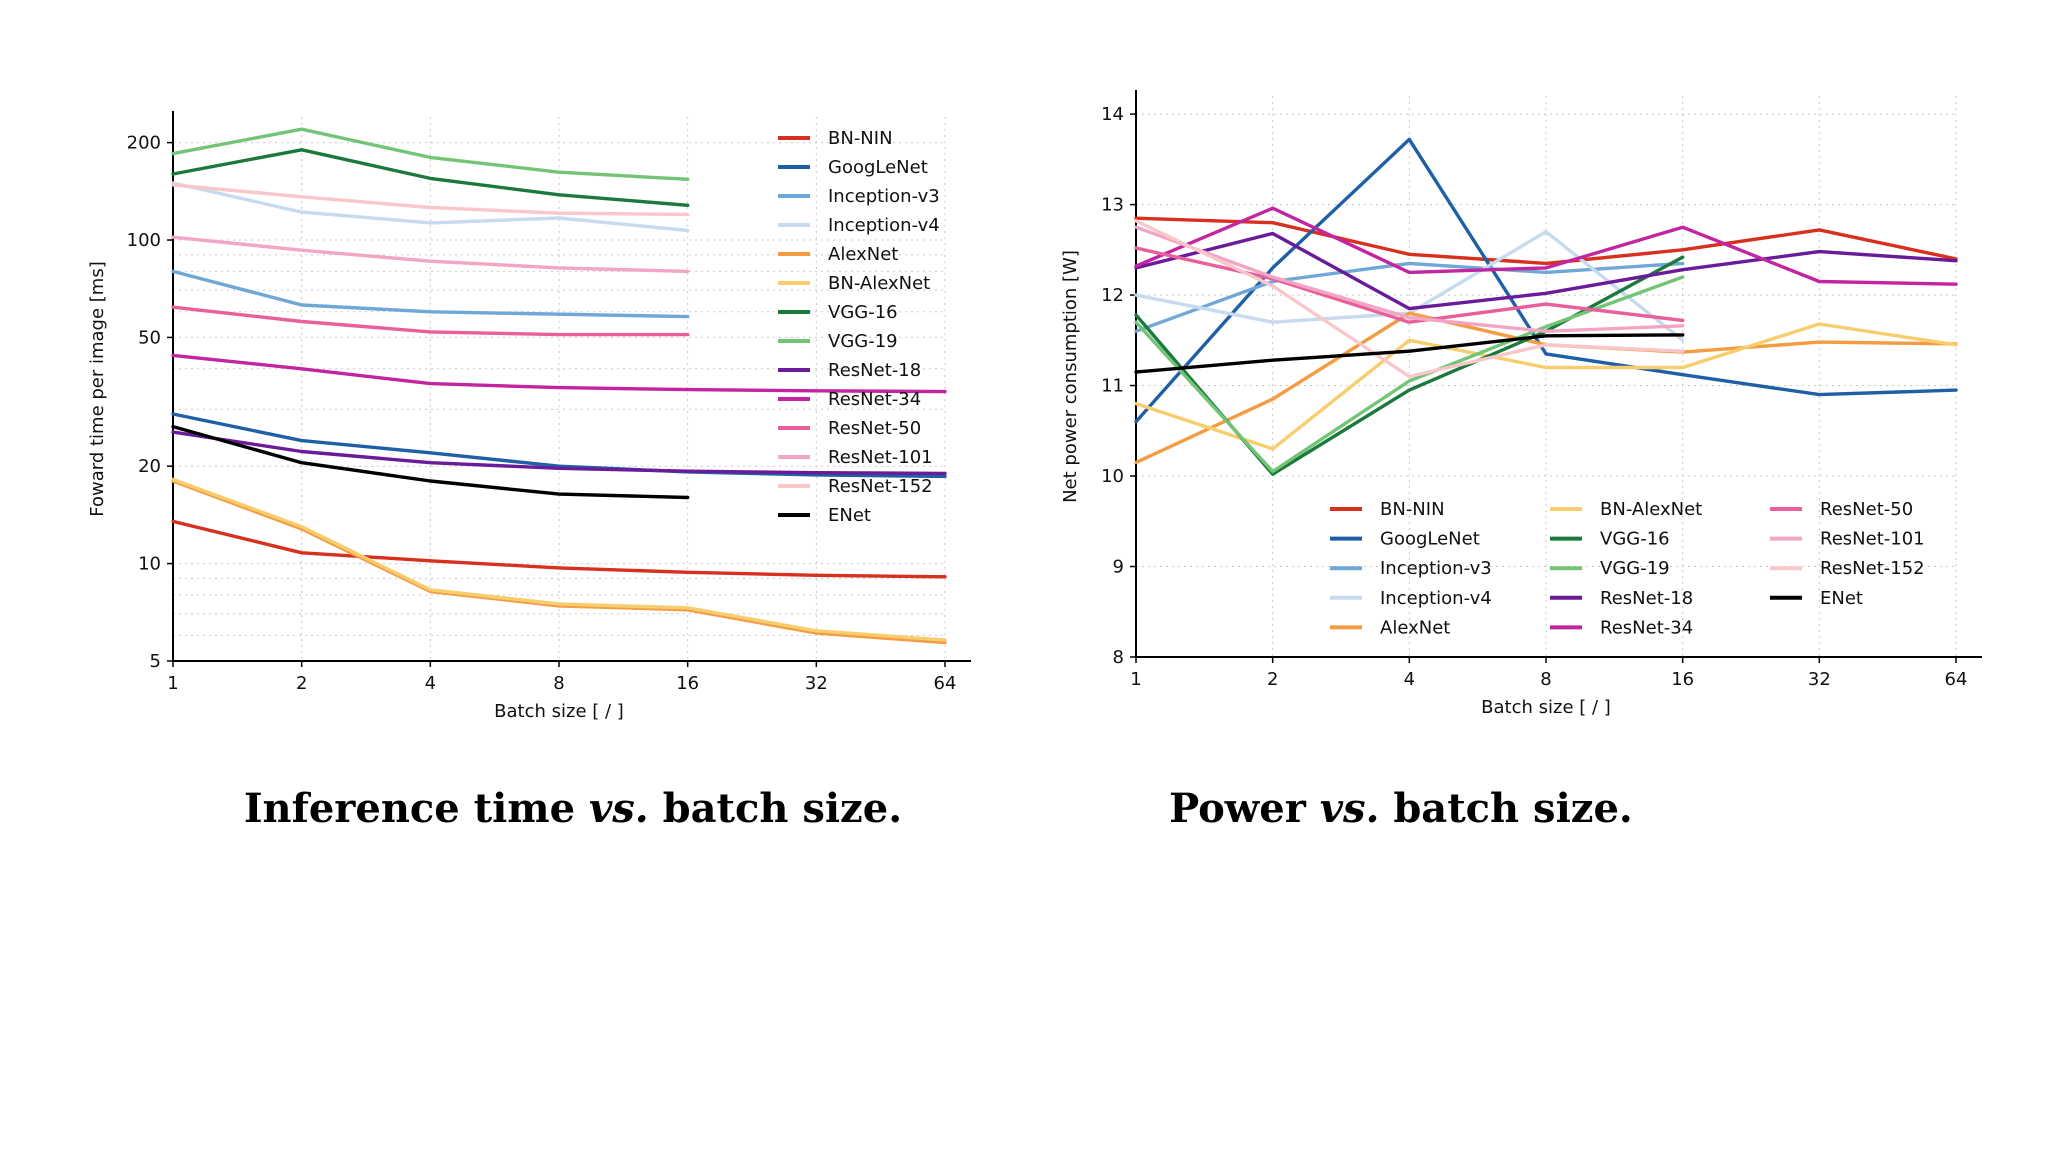 The image size is (2048, 1152). What do you see at coordinates (1350, 808) in the screenshot?
I see `caption-right-vs: vs.` at bounding box center [1350, 808].